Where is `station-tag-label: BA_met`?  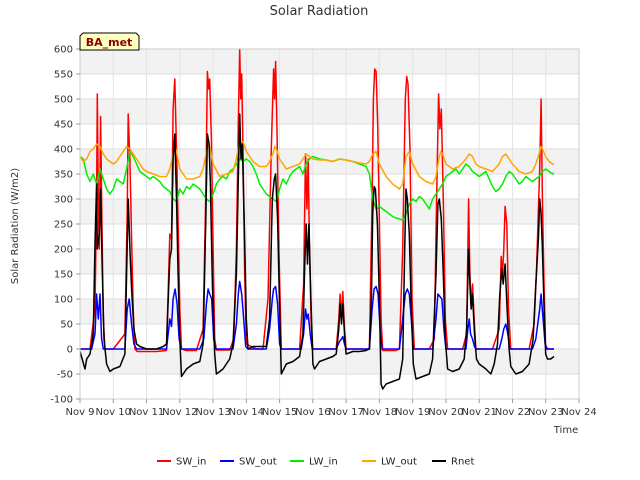 station-tag-label: BA_met is located at coordinates (109, 42).